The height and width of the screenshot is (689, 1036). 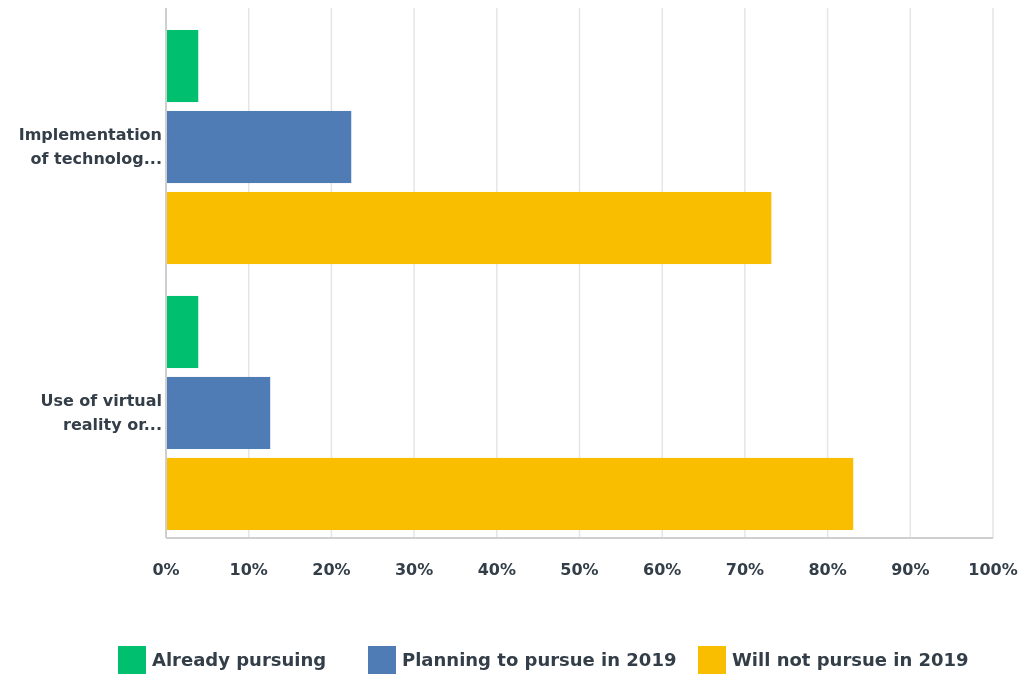 I want to click on x-tick-label: 30%, so click(x=414, y=569).